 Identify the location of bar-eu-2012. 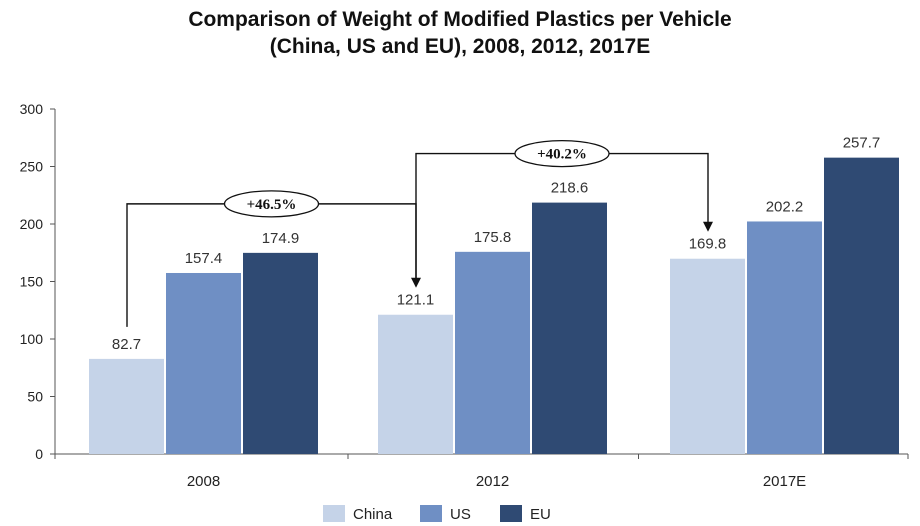
(569, 328).